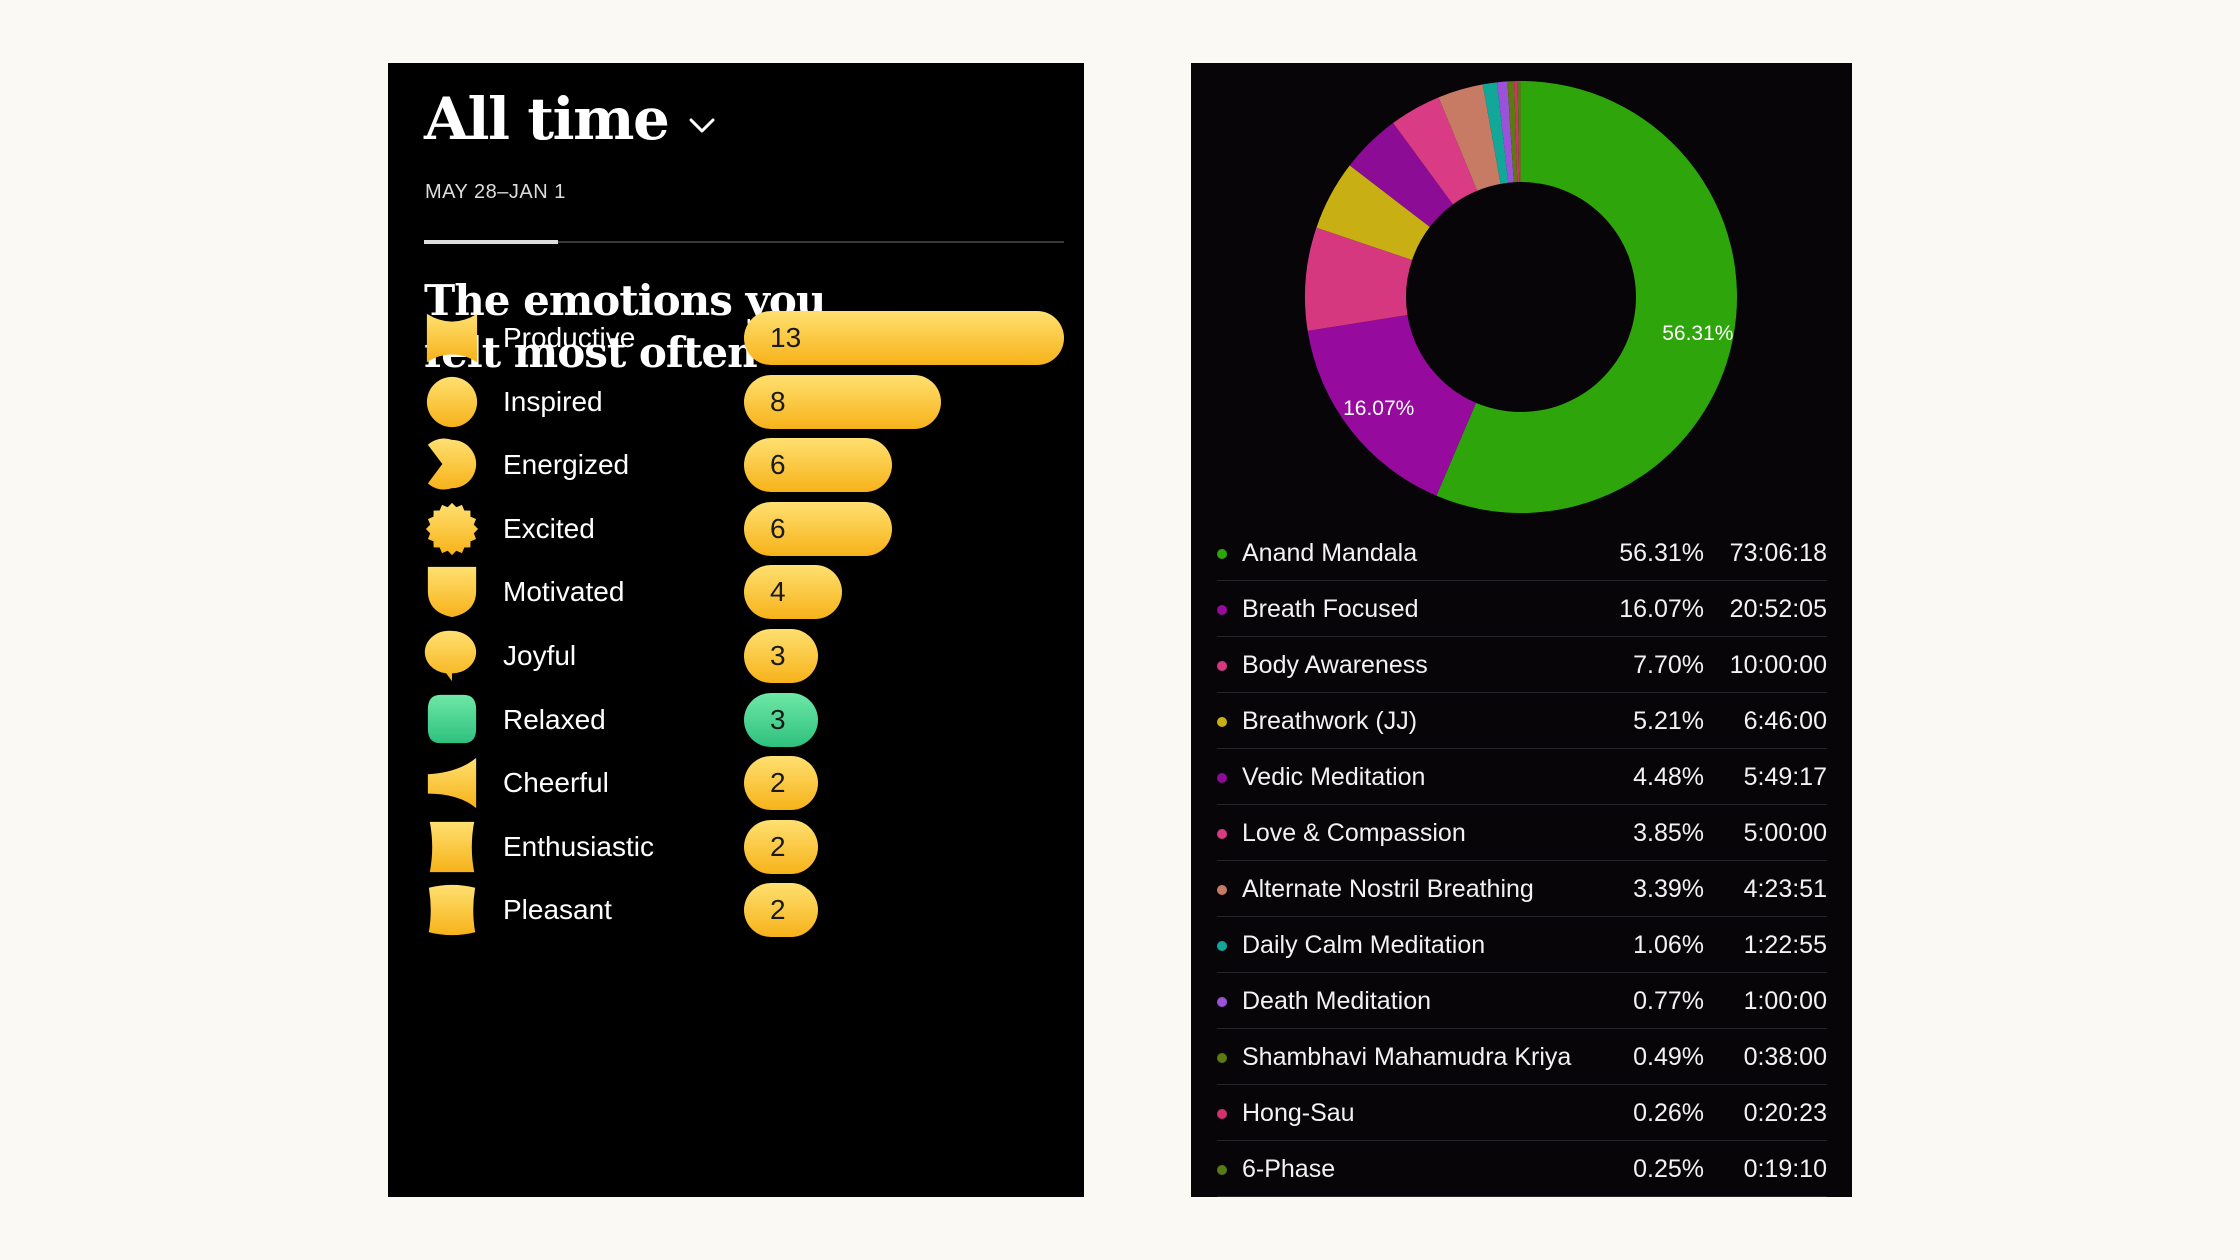 The height and width of the screenshot is (1260, 2240). What do you see at coordinates (1668, 721) in the screenshot?
I see `segment-percent: 5.21%` at bounding box center [1668, 721].